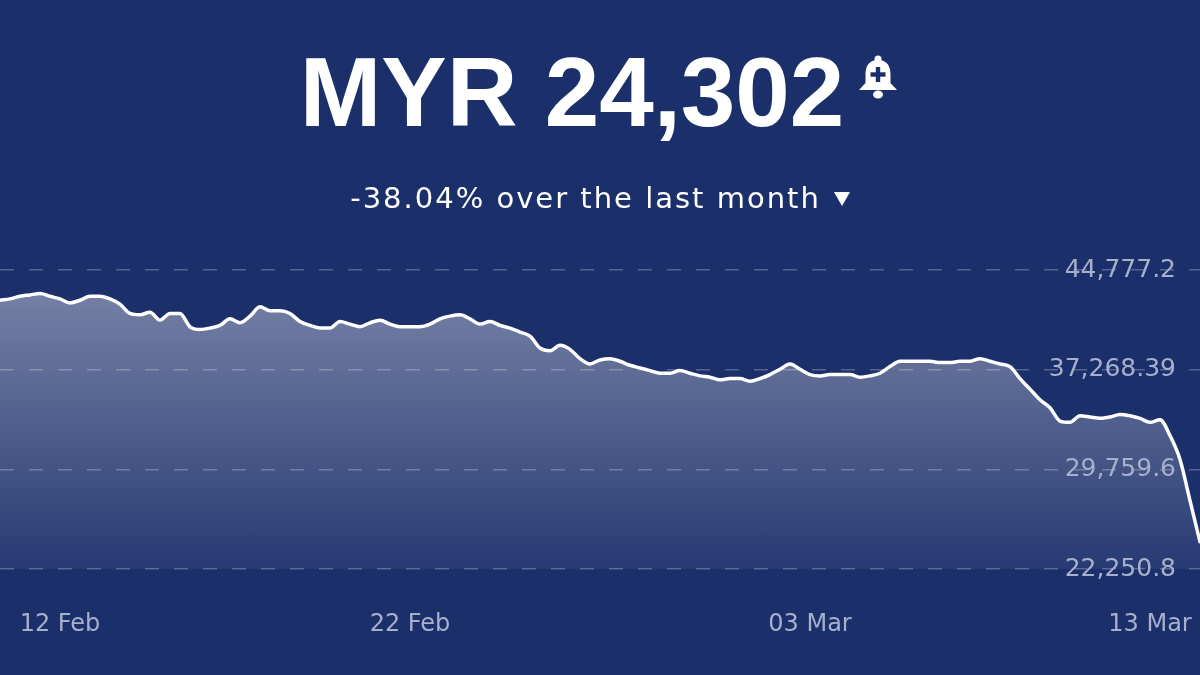  I want to click on y-tick-label: 29,759.6, so click(1120, 467).